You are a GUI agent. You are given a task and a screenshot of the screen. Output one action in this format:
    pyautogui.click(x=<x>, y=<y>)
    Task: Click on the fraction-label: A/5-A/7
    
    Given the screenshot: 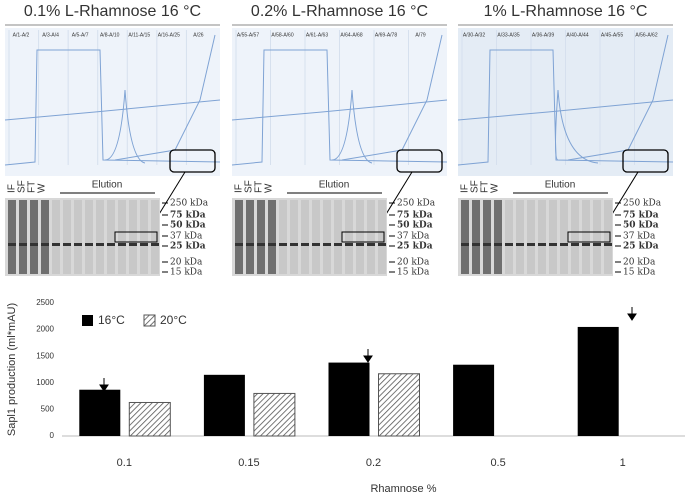 What is the action you would take?
    pyautogui.click(x=80, y=35)
    